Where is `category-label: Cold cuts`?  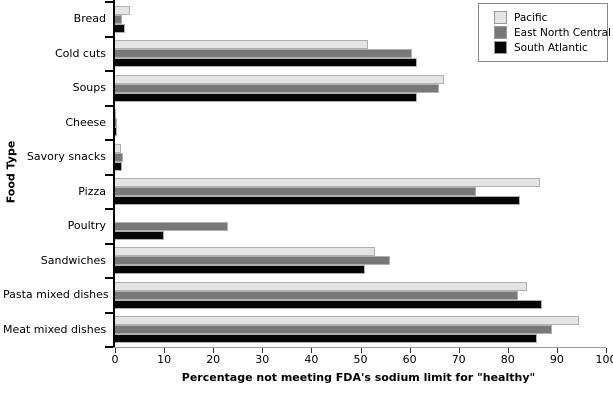
category-label: Cold cuts is located at coordinates (80, 53).